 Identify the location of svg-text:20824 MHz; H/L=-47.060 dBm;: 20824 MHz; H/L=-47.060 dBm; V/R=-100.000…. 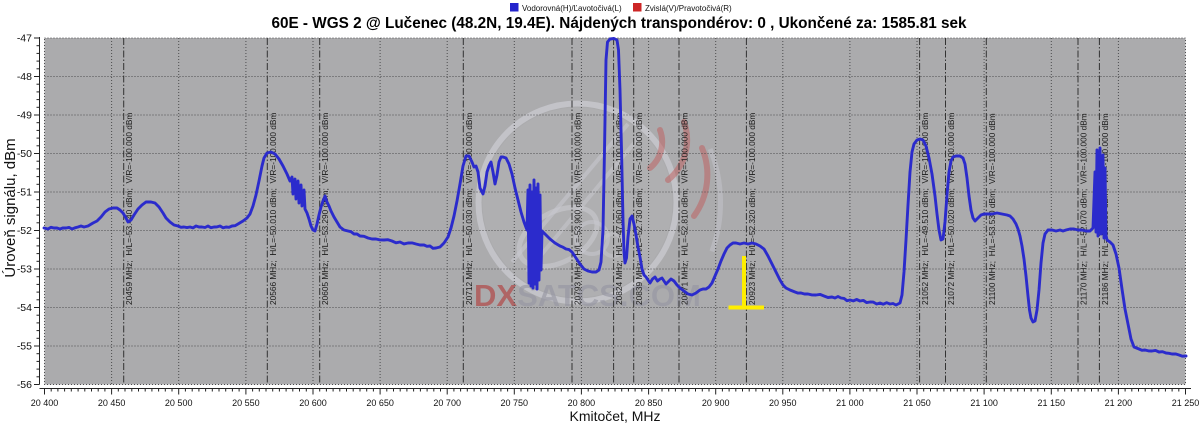
(619, 209).